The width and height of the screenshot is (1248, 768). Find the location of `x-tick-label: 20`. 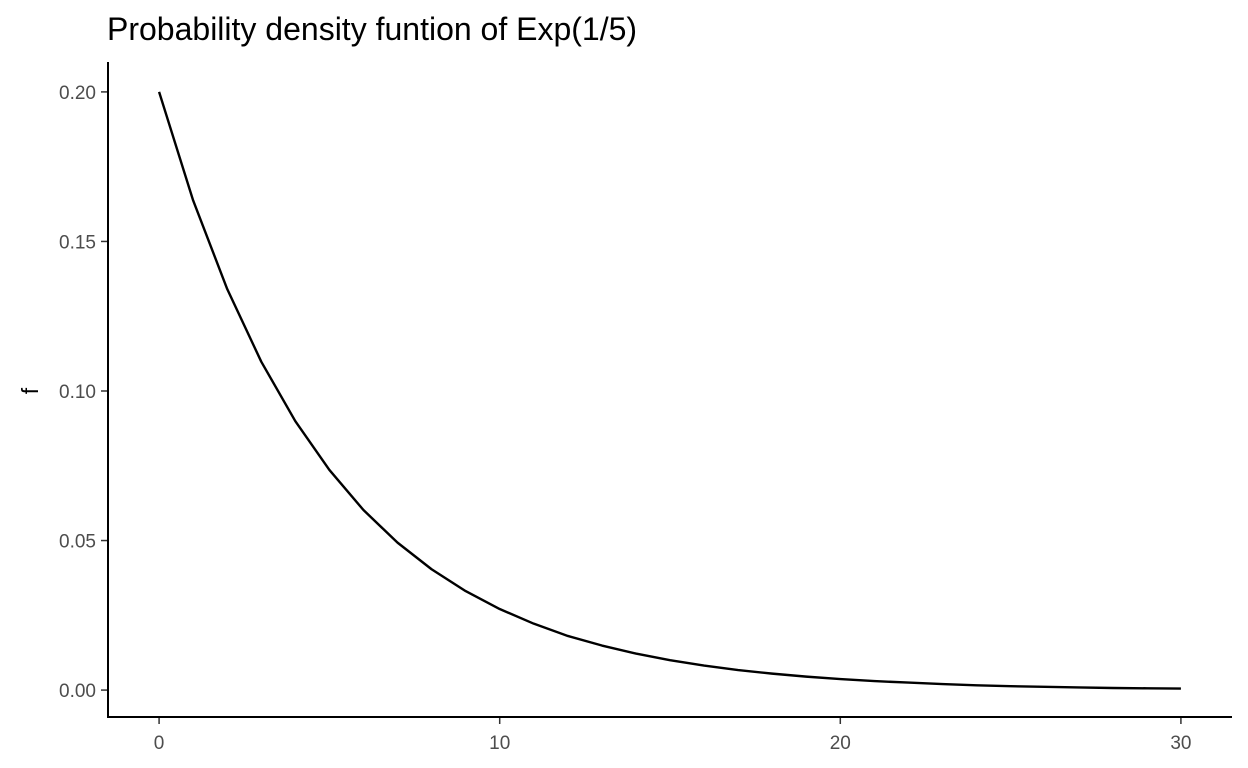

x-tick-label: 20 is located at coordinates (840, 743).